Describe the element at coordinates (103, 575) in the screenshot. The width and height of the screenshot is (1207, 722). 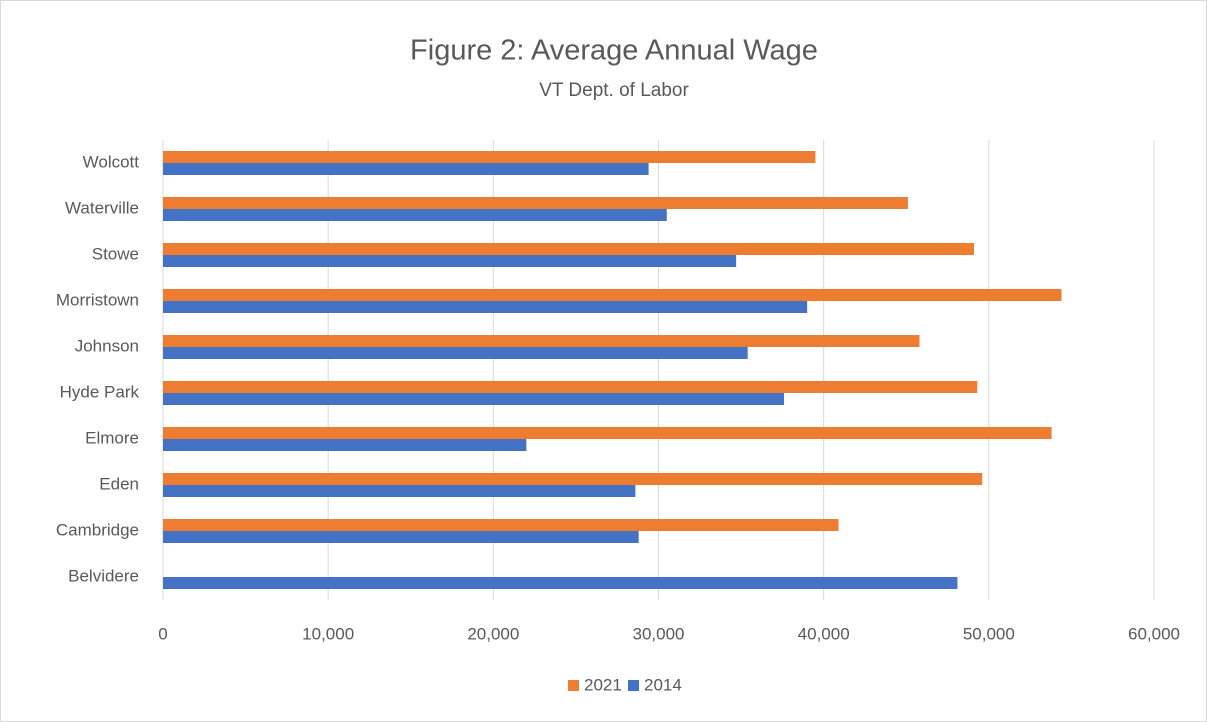
I see `y-tick-label: Belvidere` at that location.